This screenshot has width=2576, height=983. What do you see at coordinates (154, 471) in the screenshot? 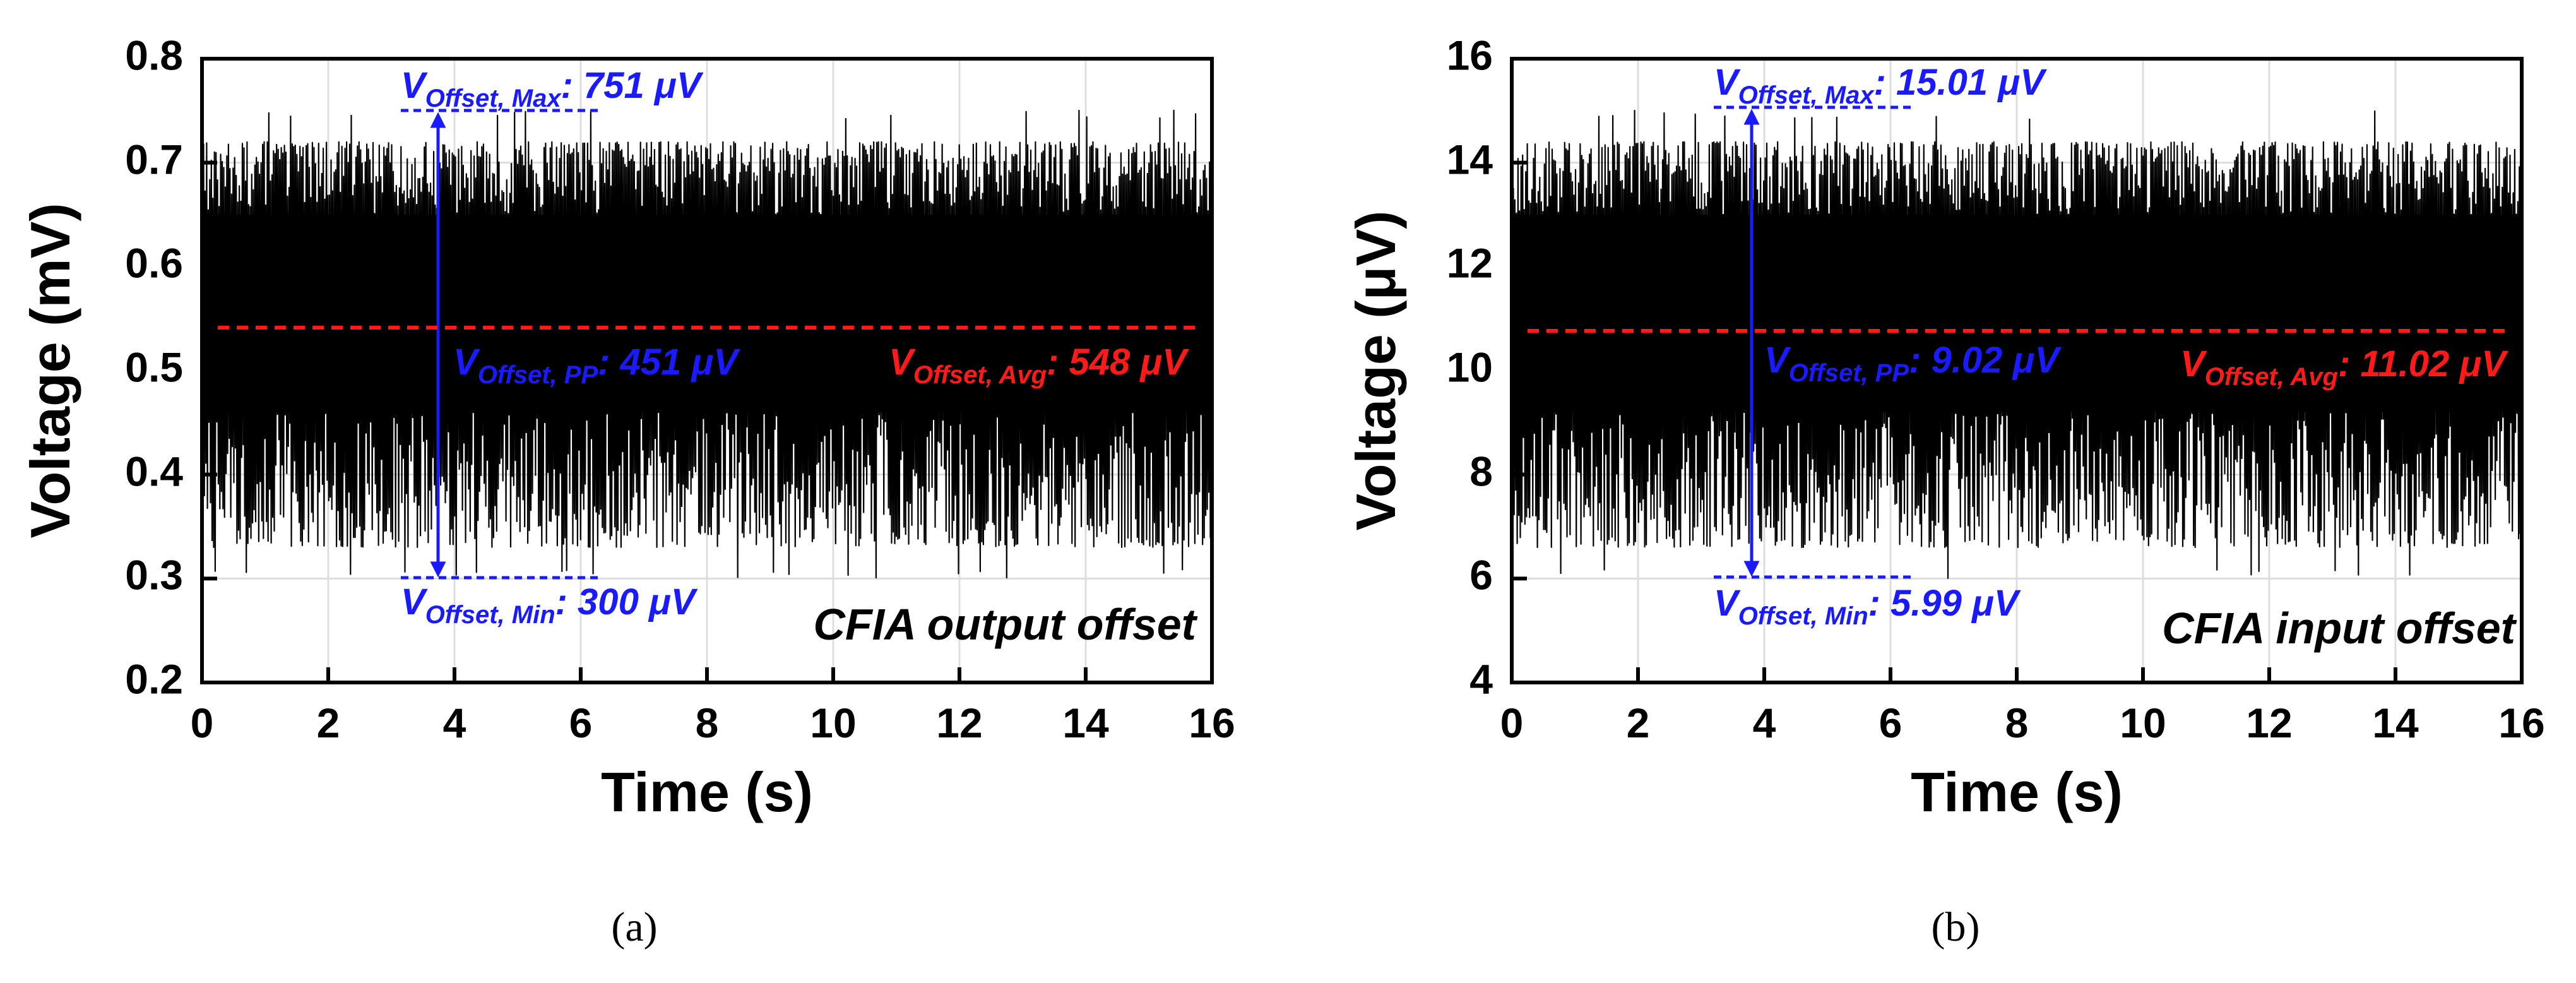
I see `y-tick-label: 0.4` at bounding box center [154, 471].